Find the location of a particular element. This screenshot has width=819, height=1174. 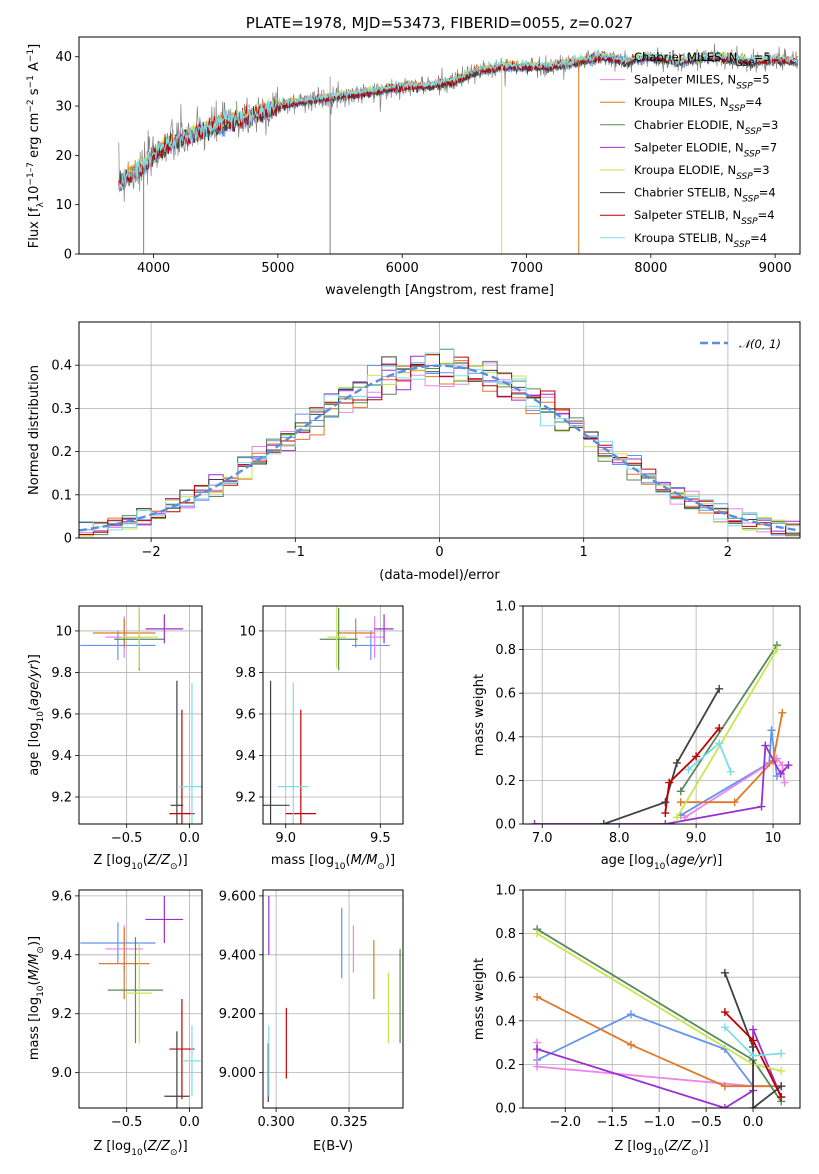

y-tick-label: 0.8 is located at coordinates (505, 650).